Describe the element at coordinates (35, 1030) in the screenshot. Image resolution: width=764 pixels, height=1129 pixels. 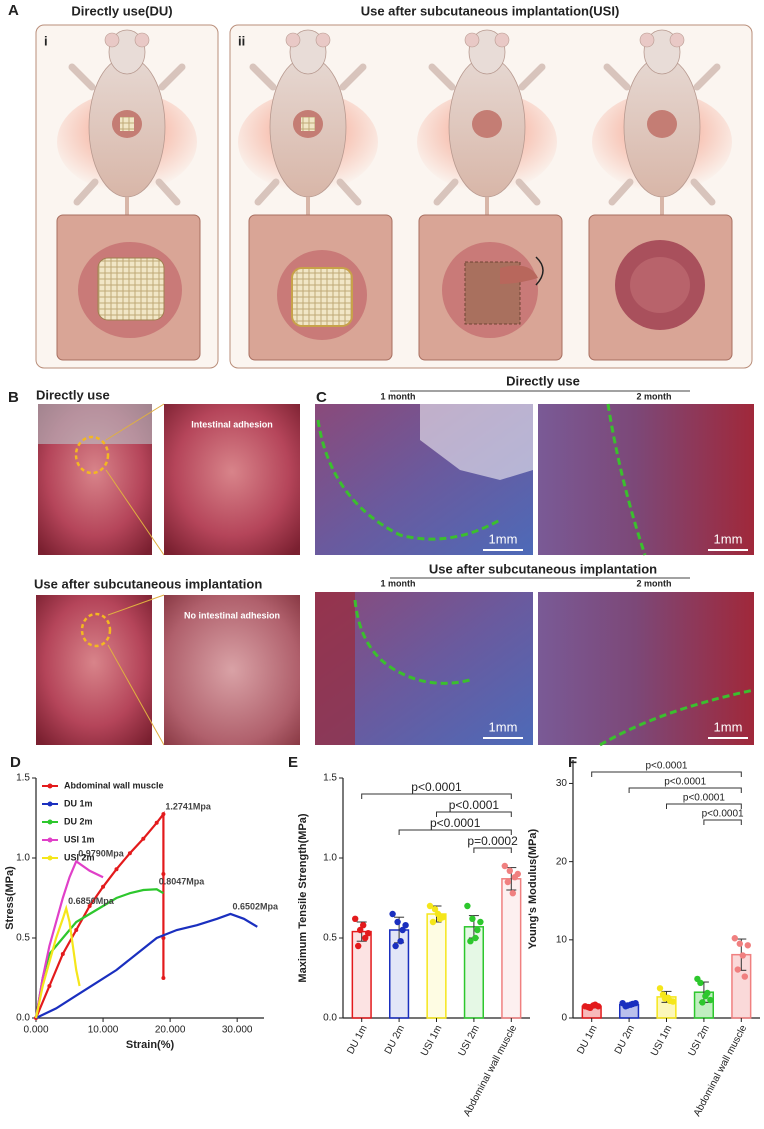
I see `x-tick-label: 0.000` at that location.